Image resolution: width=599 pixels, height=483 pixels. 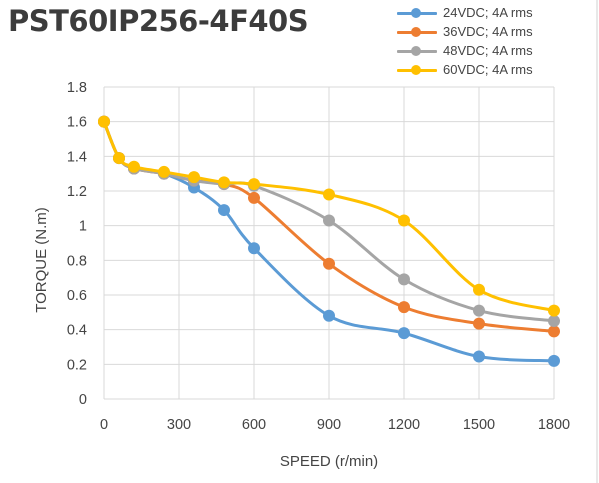 I want to click on legend-label-48vdc: 48VDC; 4A rms, so click(x=488, y=50).